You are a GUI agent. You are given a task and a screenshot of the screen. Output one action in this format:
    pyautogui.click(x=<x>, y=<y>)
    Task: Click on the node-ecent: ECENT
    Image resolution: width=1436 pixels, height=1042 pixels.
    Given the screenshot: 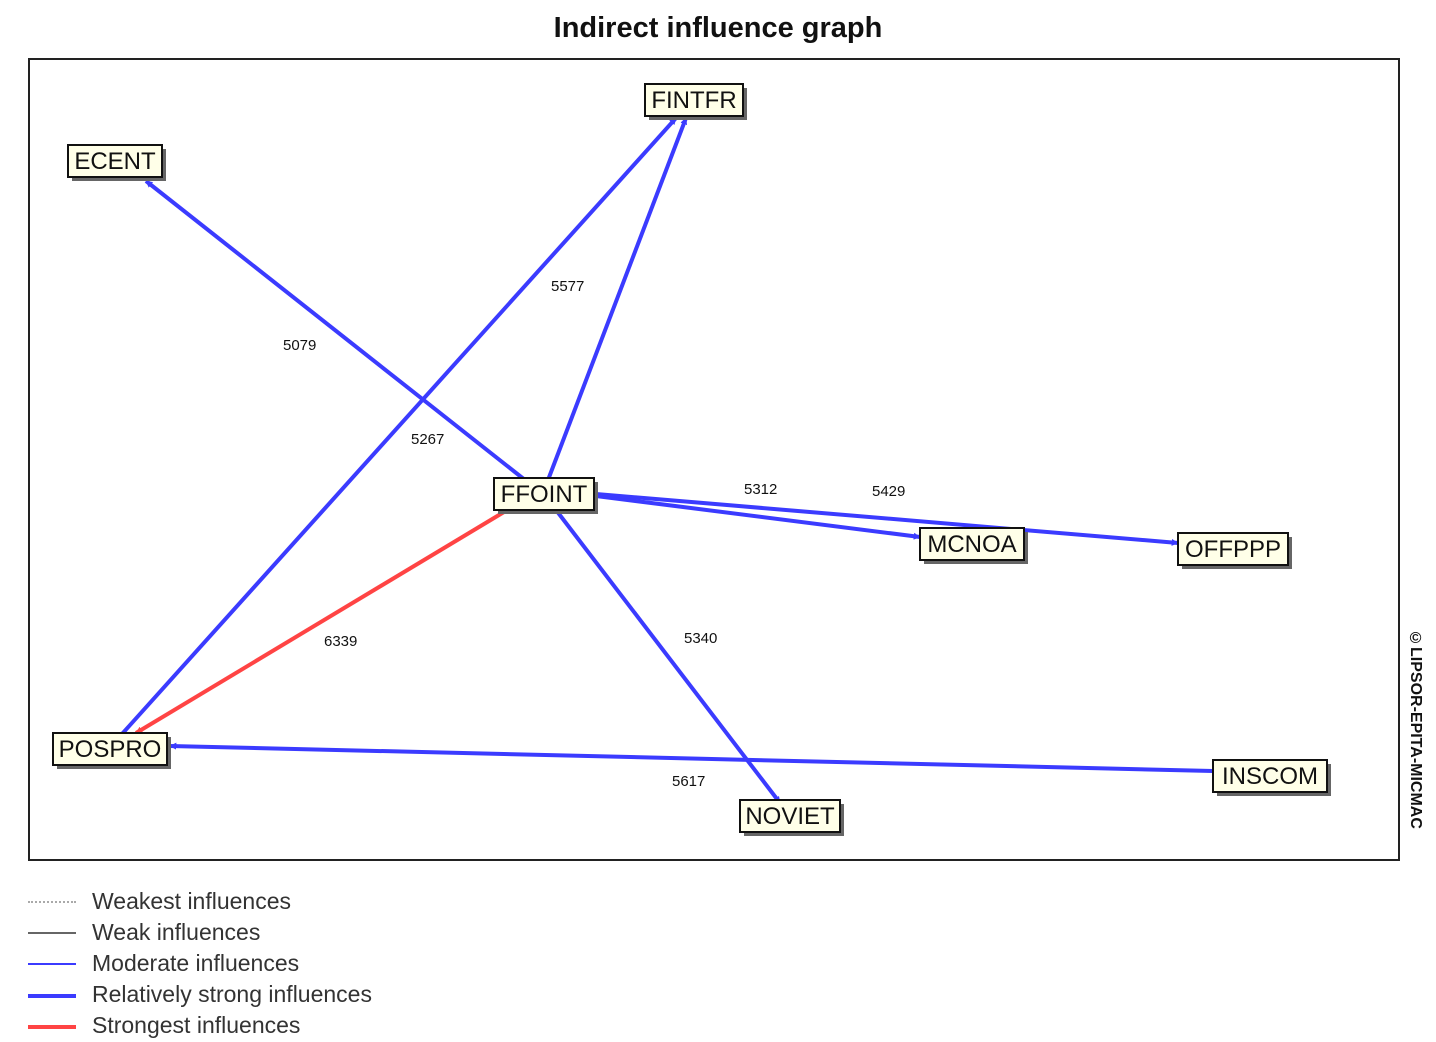 What is the action you would take?
    pyautogui.click(x=116, y=162)
    